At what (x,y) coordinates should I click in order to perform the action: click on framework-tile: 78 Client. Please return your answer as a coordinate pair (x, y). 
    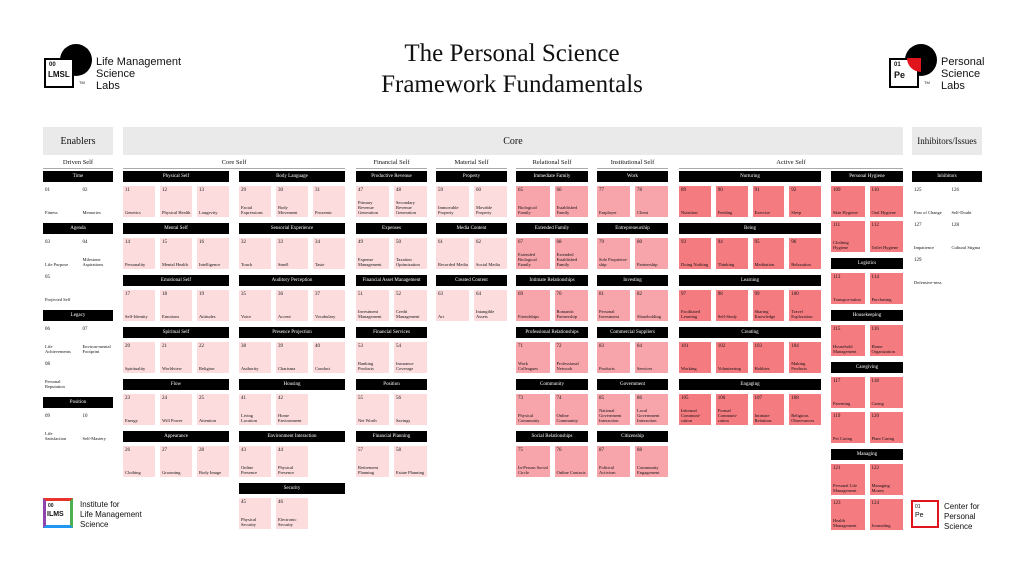
    Looking at the image, I should click on (651, 201).